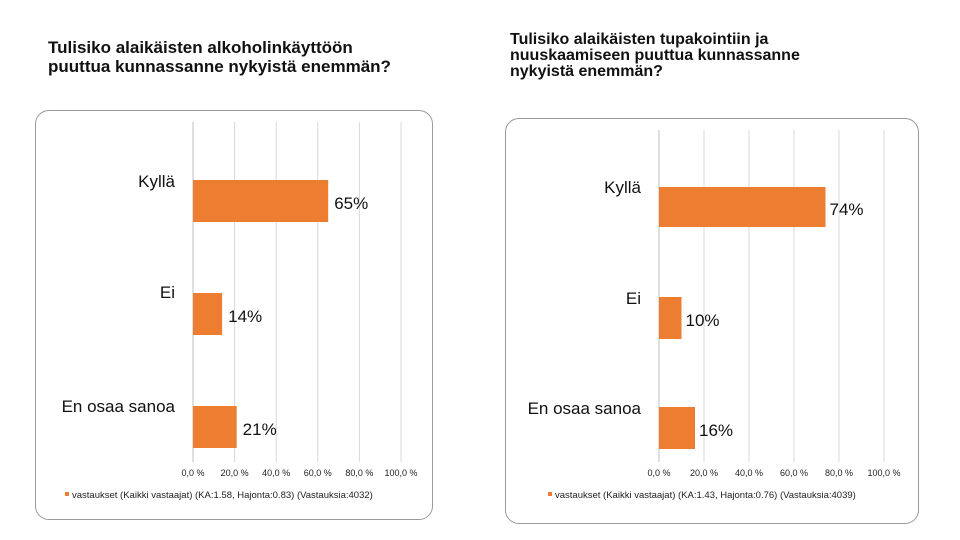  Describe the element at coordinates (716, 430) in the screenshot. I see `chart-2-data-label: 16%` at that location.